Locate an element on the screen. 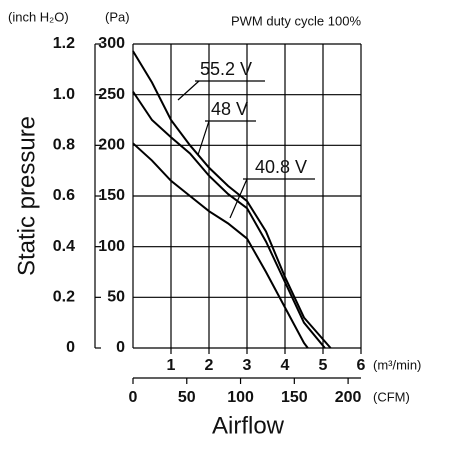  x2-tick-label: 150 is located at coordinates (294, 397).